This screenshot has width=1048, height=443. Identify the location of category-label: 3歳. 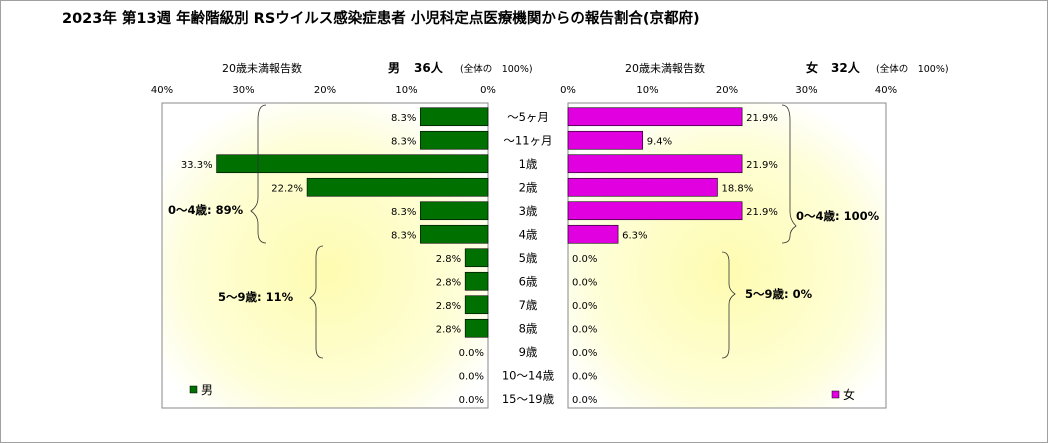
(528, 211).